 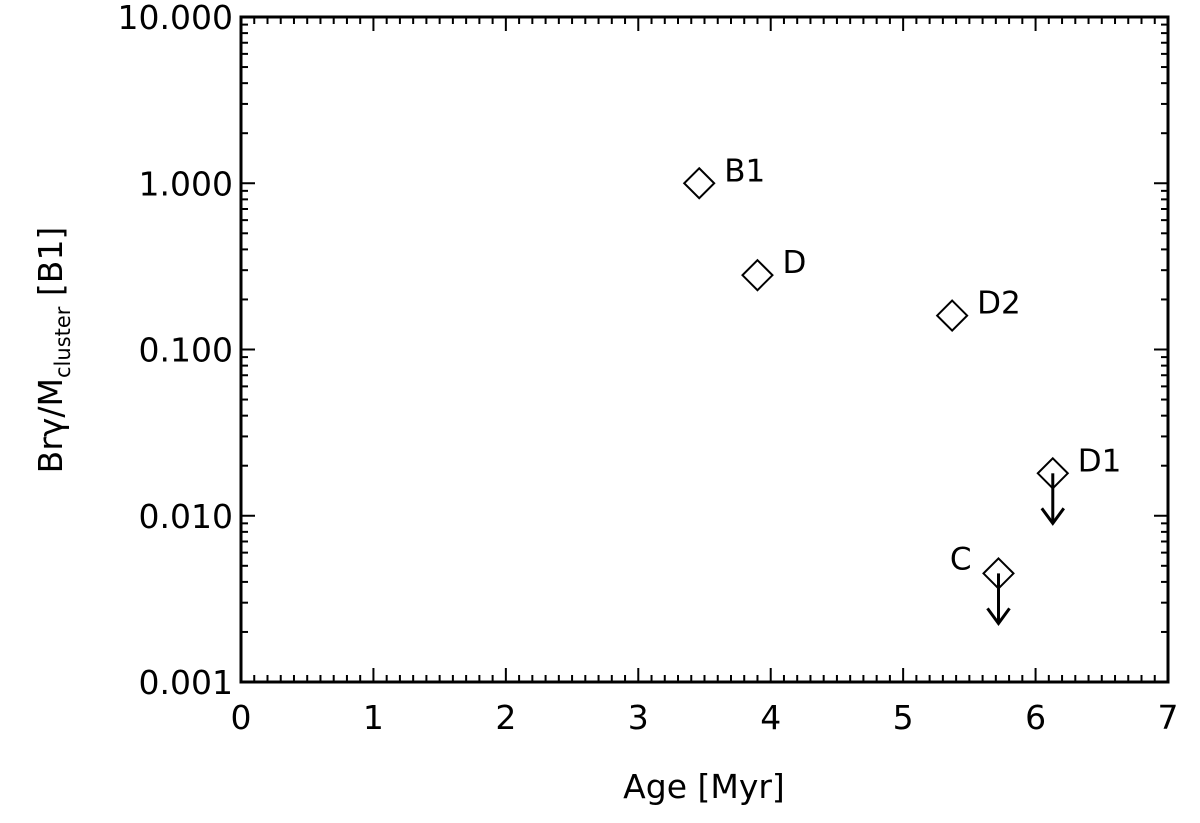 What do you see at coordinates (373, 717) in the screenshot?
I see `x-tick-label: 1` at bounding box center [373, 717].